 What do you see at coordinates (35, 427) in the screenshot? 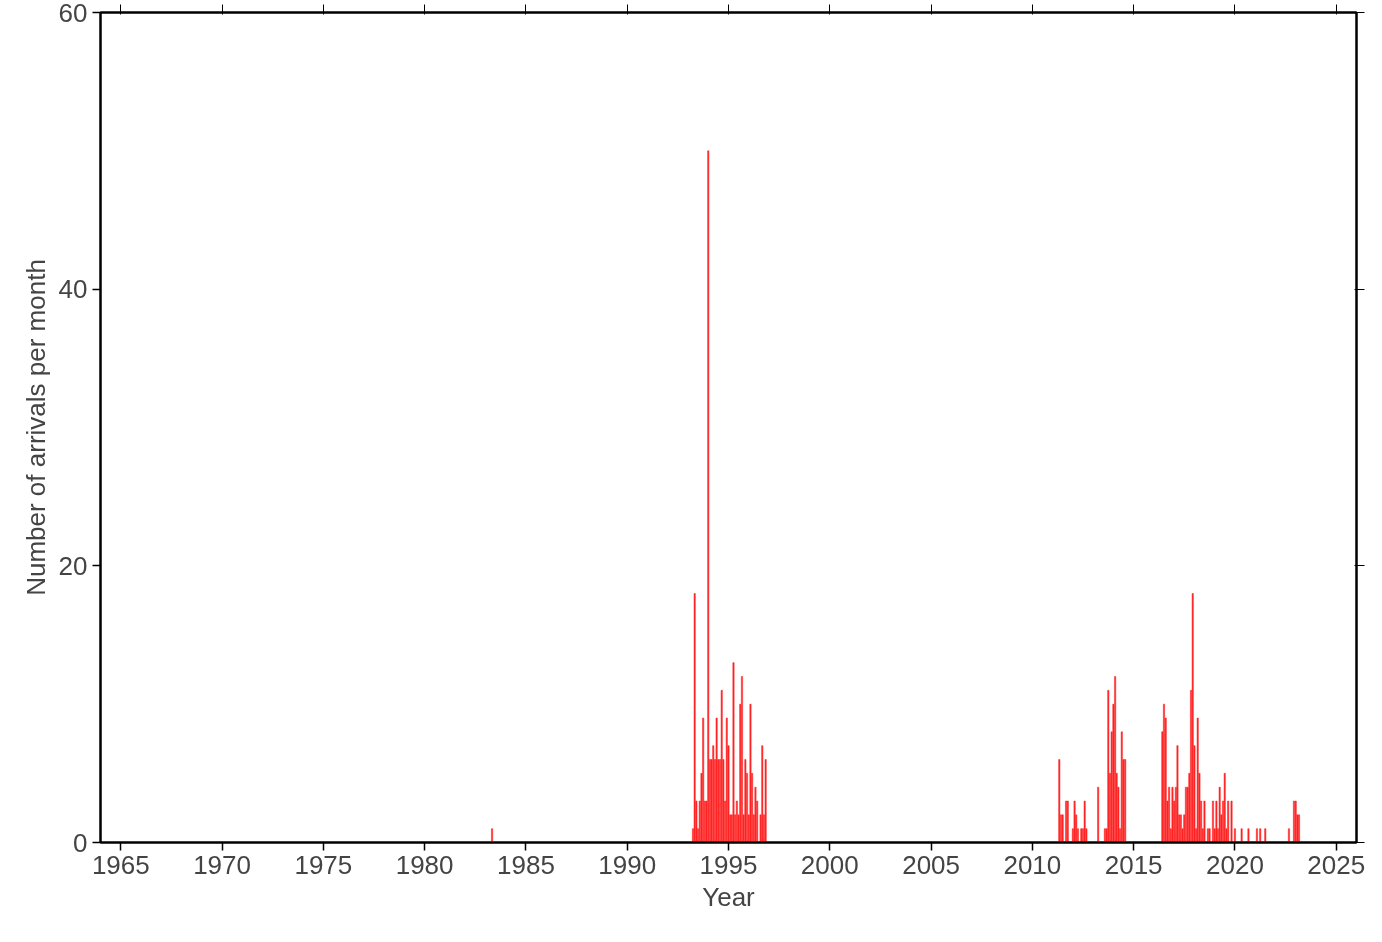
I see `y-axis-title: Number of arrivals per month` at bounding box center [35, 427].